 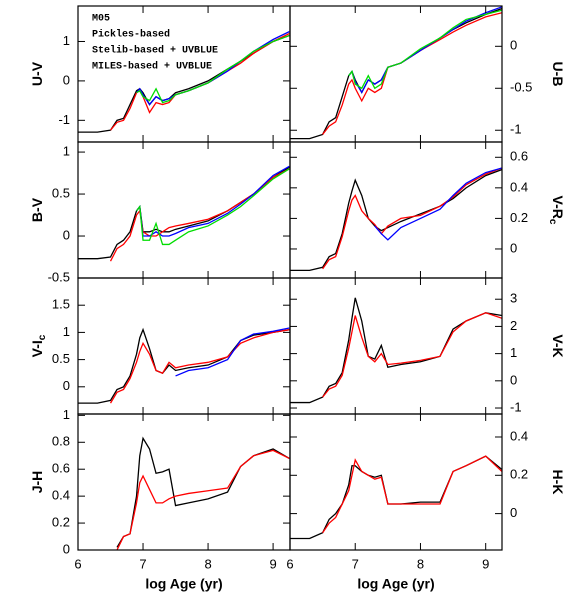 What do you see at coordinates (513, 325) in the screenshot?
I see `y-tick-label: 2` at bounding box center [513, 325].